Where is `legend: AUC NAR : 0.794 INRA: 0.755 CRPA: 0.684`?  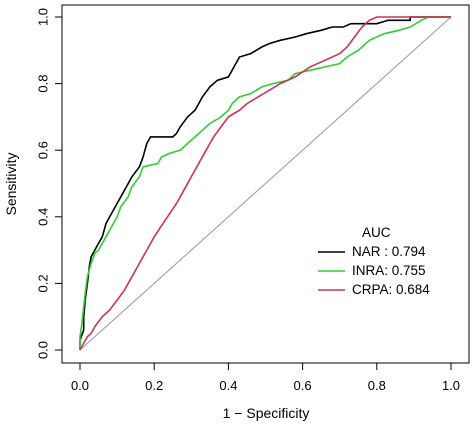
legend: AUC NAR : 0.794 INRA: 0.755 CRPA: 0.684 is located at coordinates (374, 261).